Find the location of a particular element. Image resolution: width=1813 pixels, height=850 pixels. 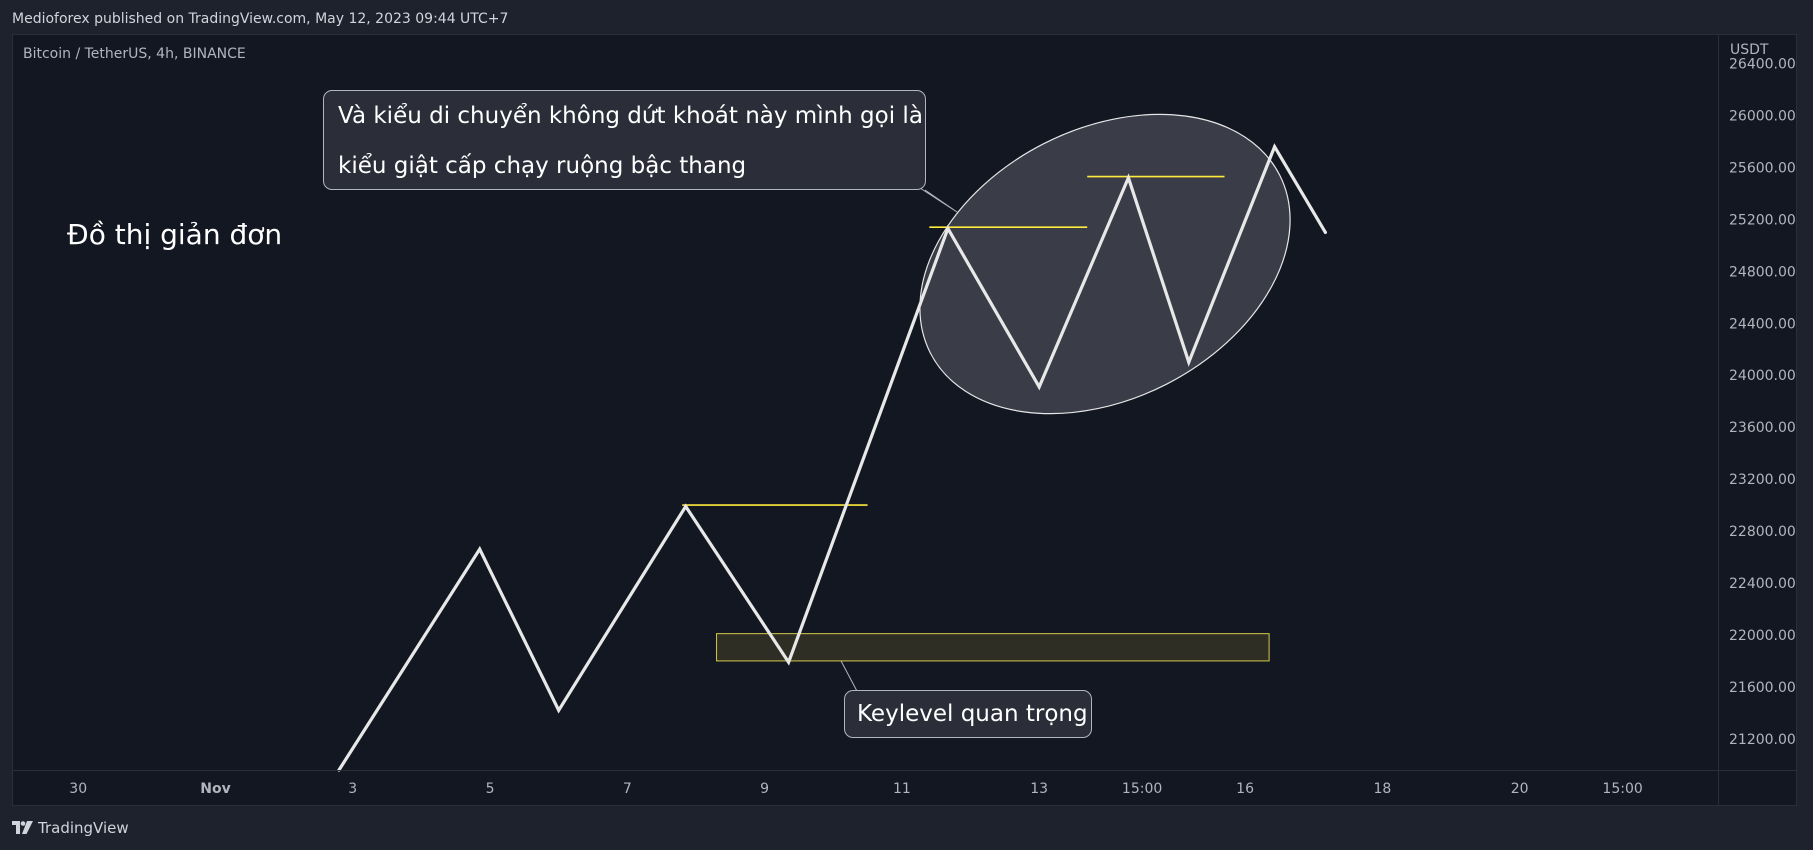

x-tick-label: 11 is located at coordinates (902, 789).